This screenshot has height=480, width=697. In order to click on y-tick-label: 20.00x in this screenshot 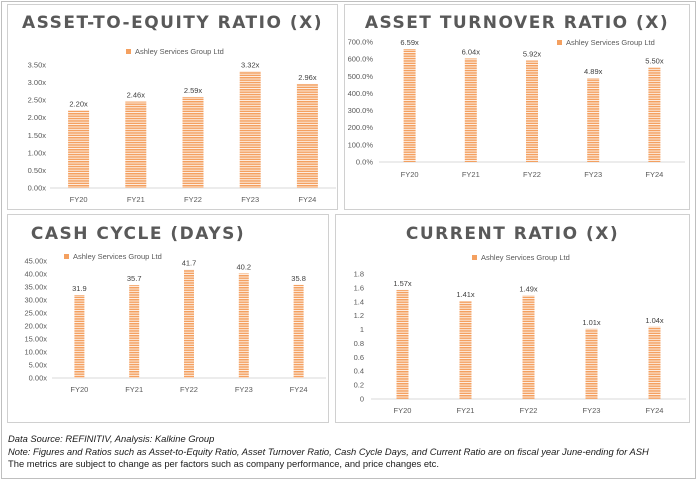, I will do `click(35, 326)`.